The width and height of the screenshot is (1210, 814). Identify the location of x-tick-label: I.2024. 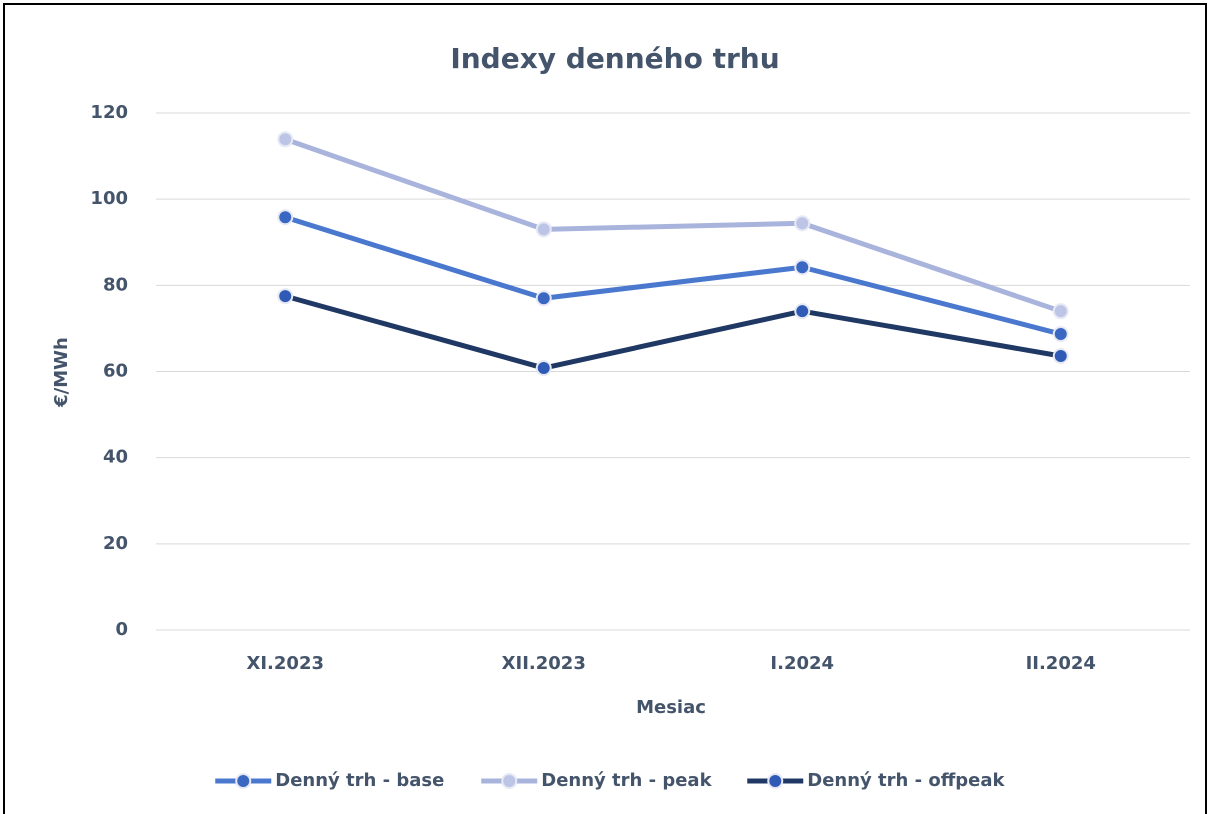
(802, 663).